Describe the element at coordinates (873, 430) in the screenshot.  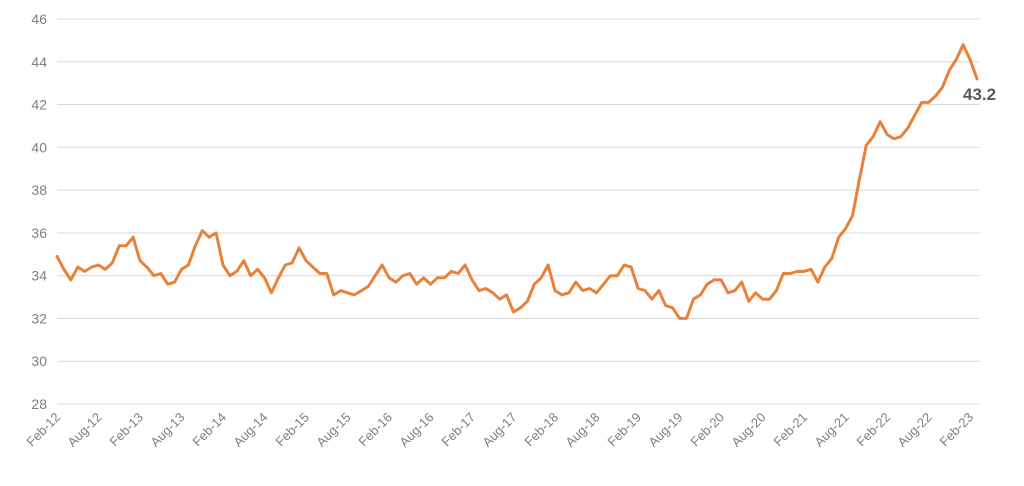
I see `x-tick-label: Feb-22` at that location.